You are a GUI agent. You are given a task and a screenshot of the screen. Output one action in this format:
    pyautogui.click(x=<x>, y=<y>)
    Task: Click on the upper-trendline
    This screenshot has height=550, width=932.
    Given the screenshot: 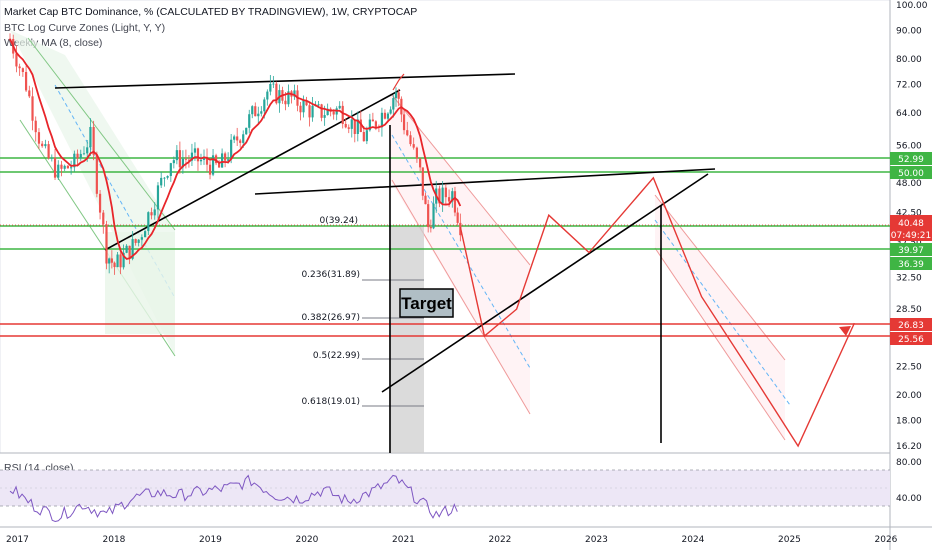 What is the action you would take?
    pyautogui.click(x=285, y=81)
    